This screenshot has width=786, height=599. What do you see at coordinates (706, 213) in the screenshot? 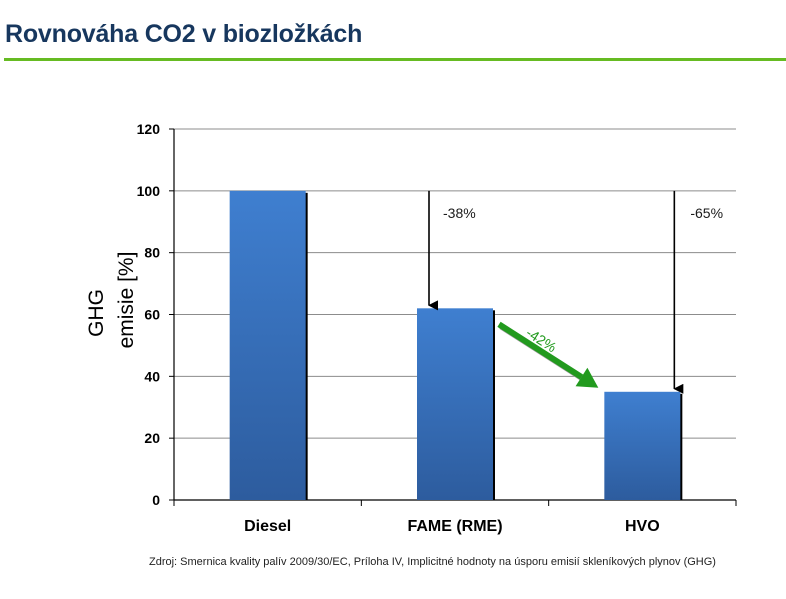
I see `reduction-label: -65%` at bounding box center [706, 213].